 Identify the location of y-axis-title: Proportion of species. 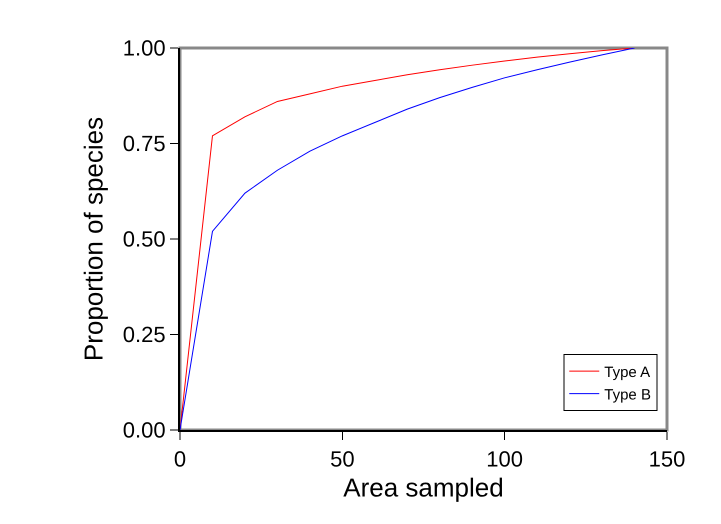
(93, 239).